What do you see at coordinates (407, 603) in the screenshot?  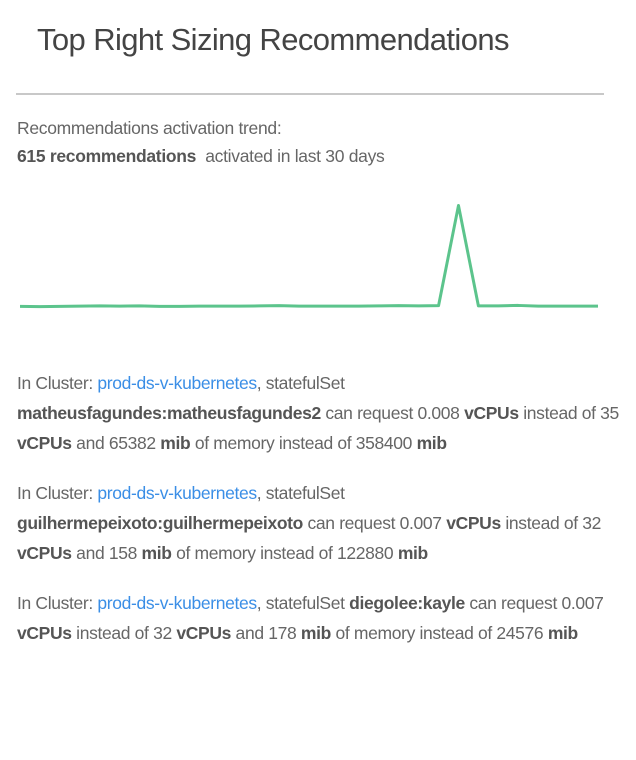 I see `workload-name: diegolee:kayle` at bounding box center [407, 603].